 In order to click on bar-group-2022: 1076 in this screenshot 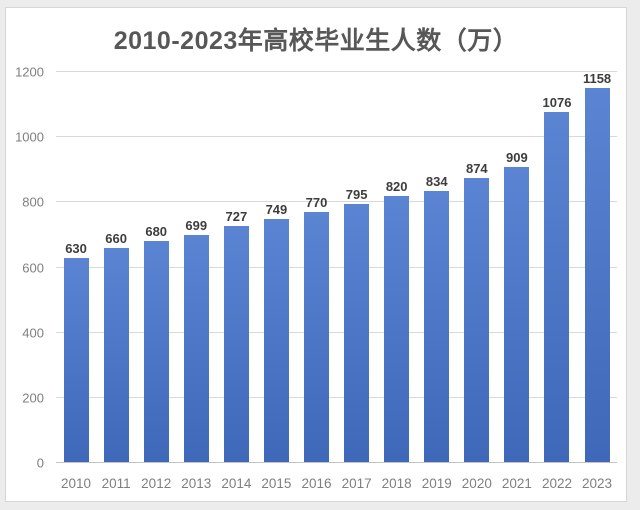, I will do `click(557, 267)`.